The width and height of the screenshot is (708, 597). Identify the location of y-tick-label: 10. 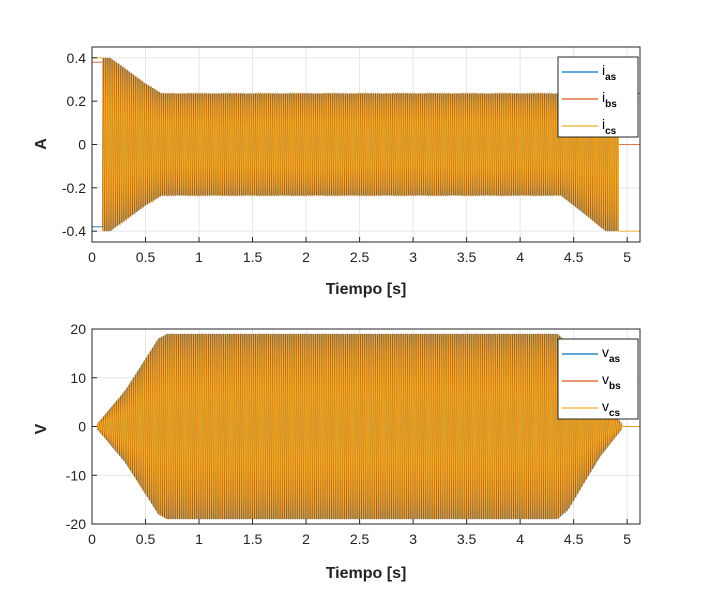
(78, 378).